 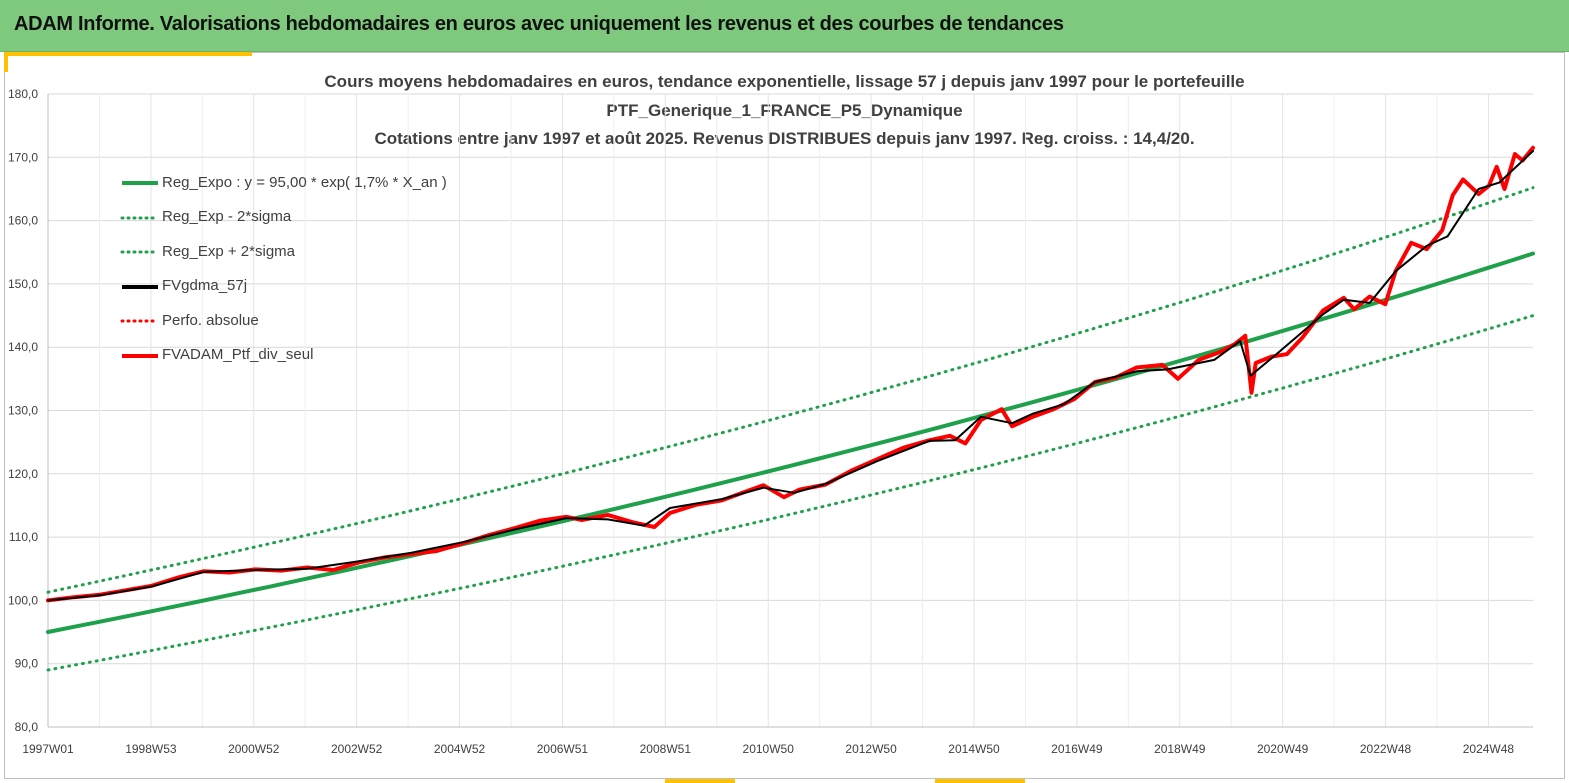 What do you see at coordinates (283, 320) in the screenshot?
I see `legend-item-perfo-absolue: Perfo. absolue` at bounding box center [283, 320].